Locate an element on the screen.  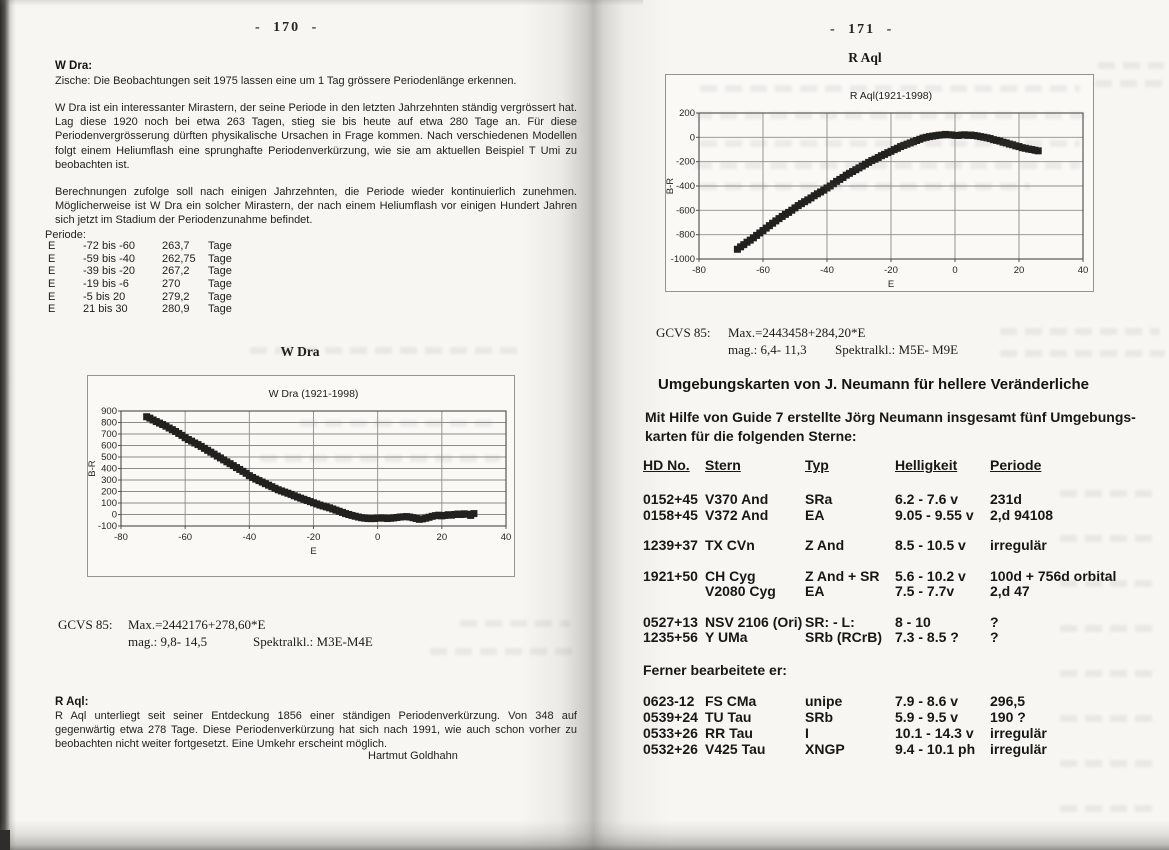
period-cell: 262,75 is located at coordinates (179, 258).